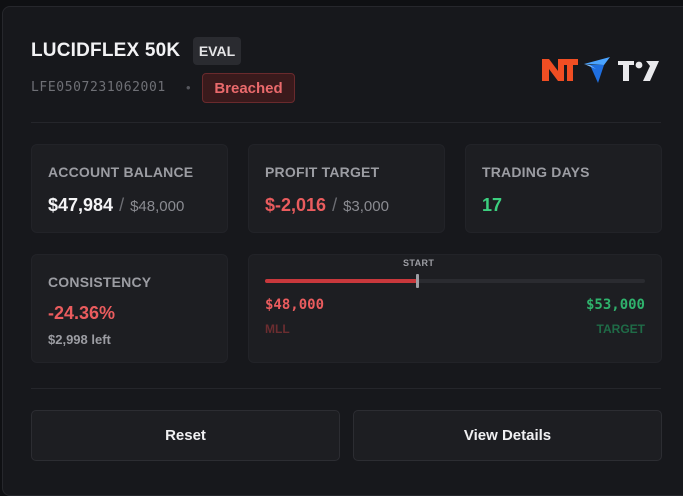  I want to click on profit-target-total: $3,000, so click(366, 206).